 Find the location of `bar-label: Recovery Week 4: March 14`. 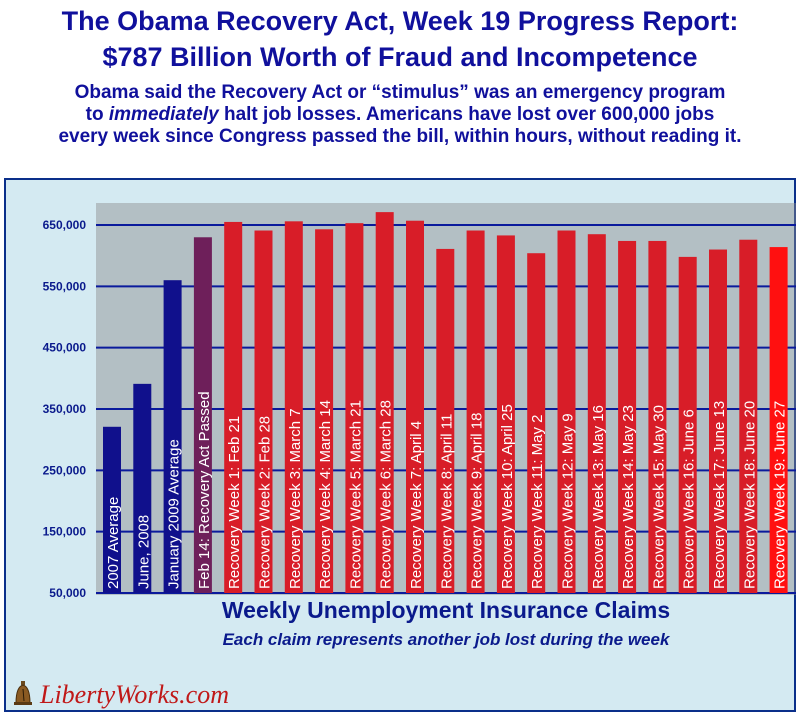

bar-label: Recovery Week 4: March 14 is located at coordinates (325, 494).